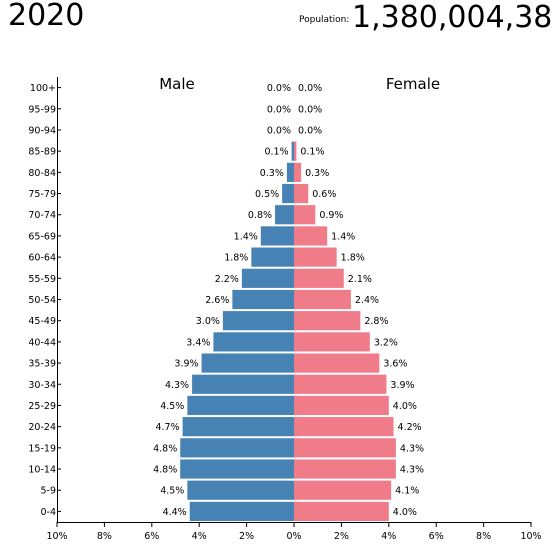 The width and height of the screenshot is (554, 555). I want to click on male-value-label: 2.2%, so click(227, 279).